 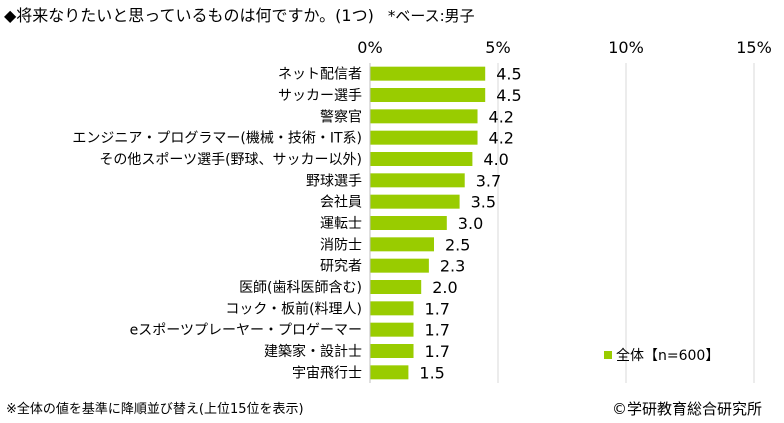 I want to click on category-label: 建築家・設計士, so click(x=313, y=351).